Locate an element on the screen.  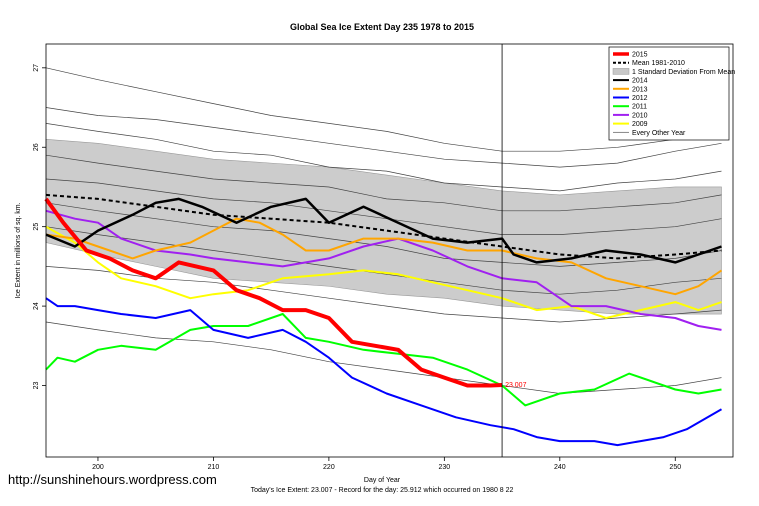
legend-label-2010: 2010 is located at coordinates (640, 115).